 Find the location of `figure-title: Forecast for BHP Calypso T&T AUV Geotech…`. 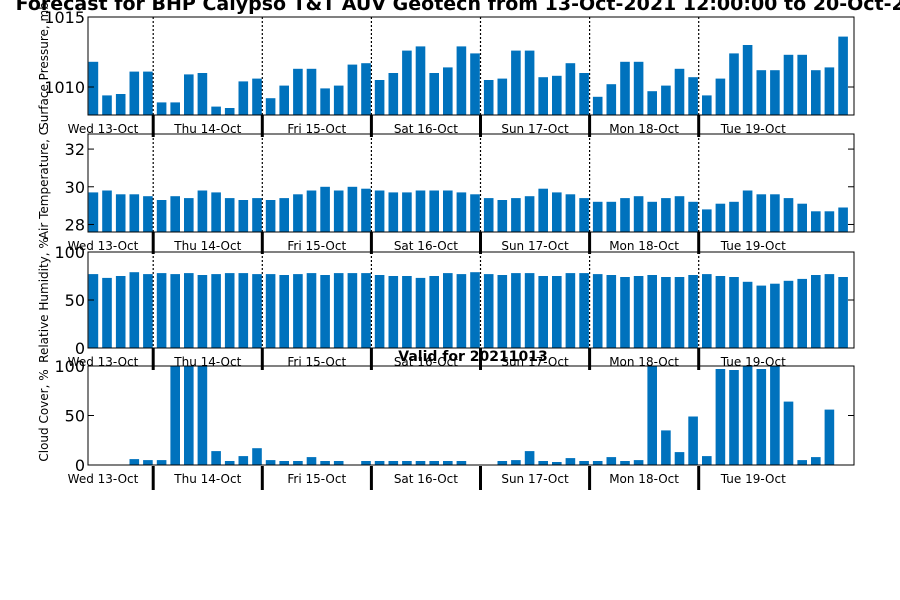

figure-title: Forecast for BHP Calypso T&T AUV Geotech… is located at coordinates (458, 7).